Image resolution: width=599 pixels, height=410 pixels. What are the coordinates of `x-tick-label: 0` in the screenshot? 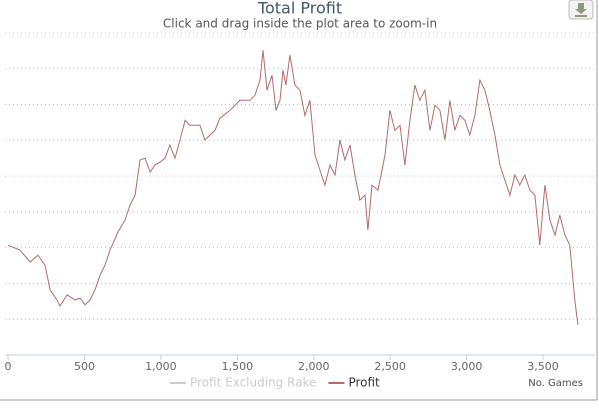 It's located at (8, 366).